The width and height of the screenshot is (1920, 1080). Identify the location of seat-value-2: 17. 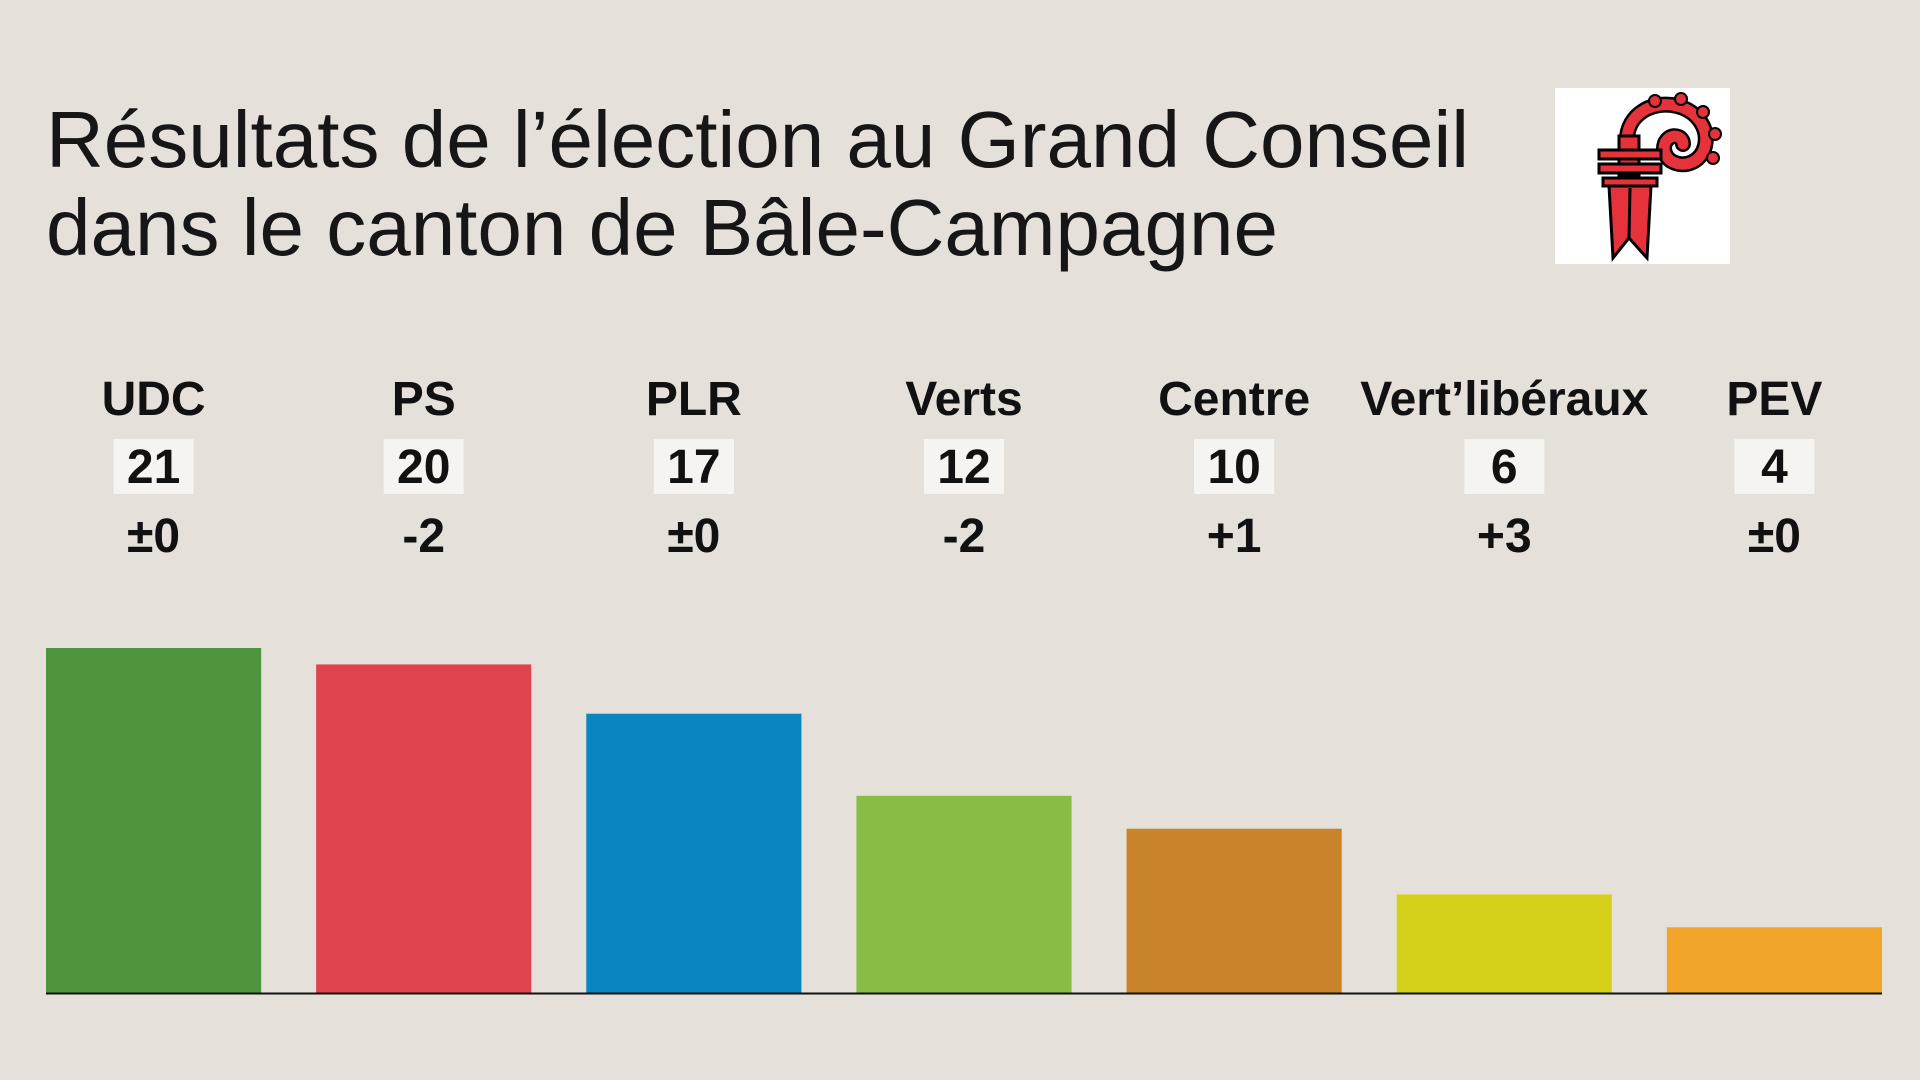
(693, 467).